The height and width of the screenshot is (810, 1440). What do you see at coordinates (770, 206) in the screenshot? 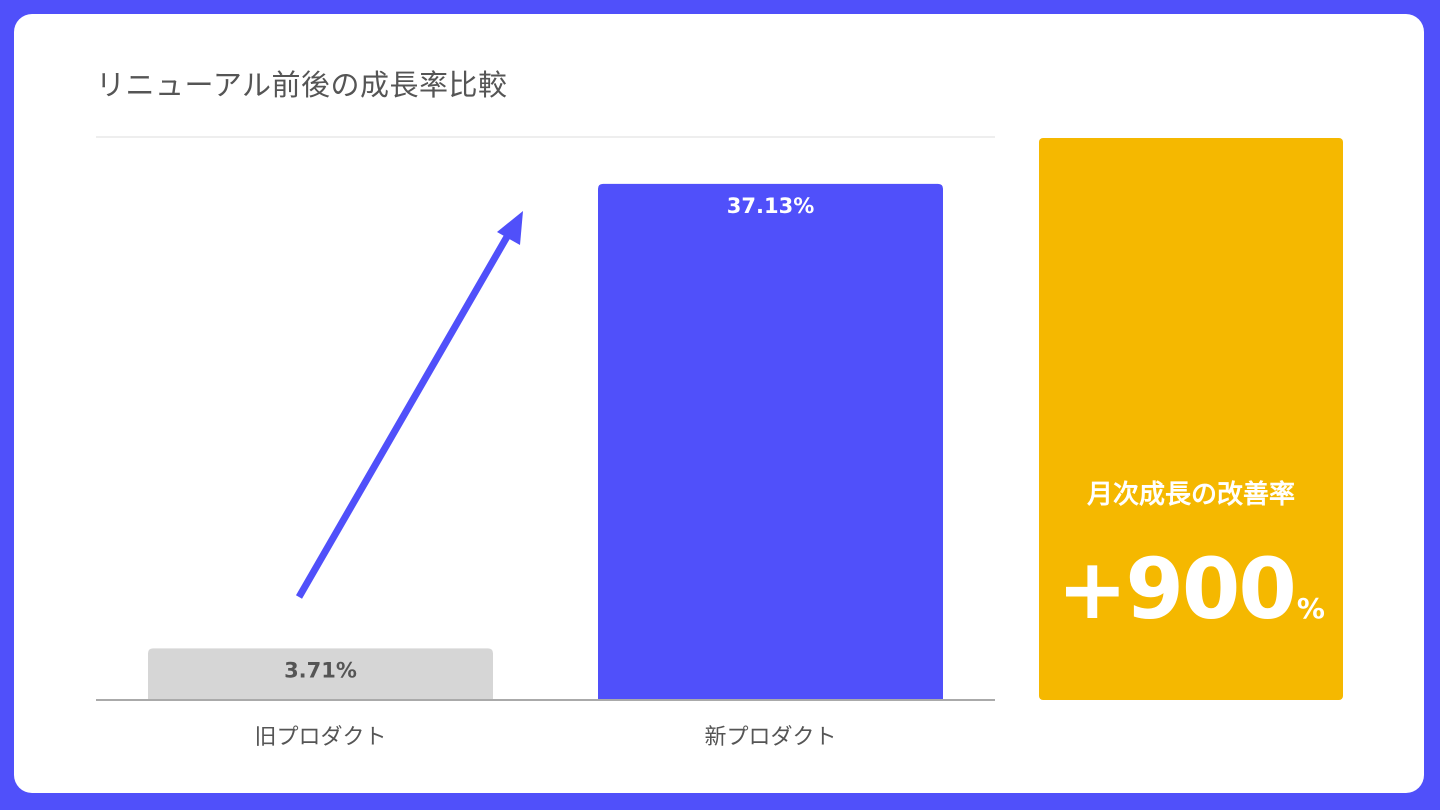
I see `data-label: 37.13%` at bounding box center [770, 206].